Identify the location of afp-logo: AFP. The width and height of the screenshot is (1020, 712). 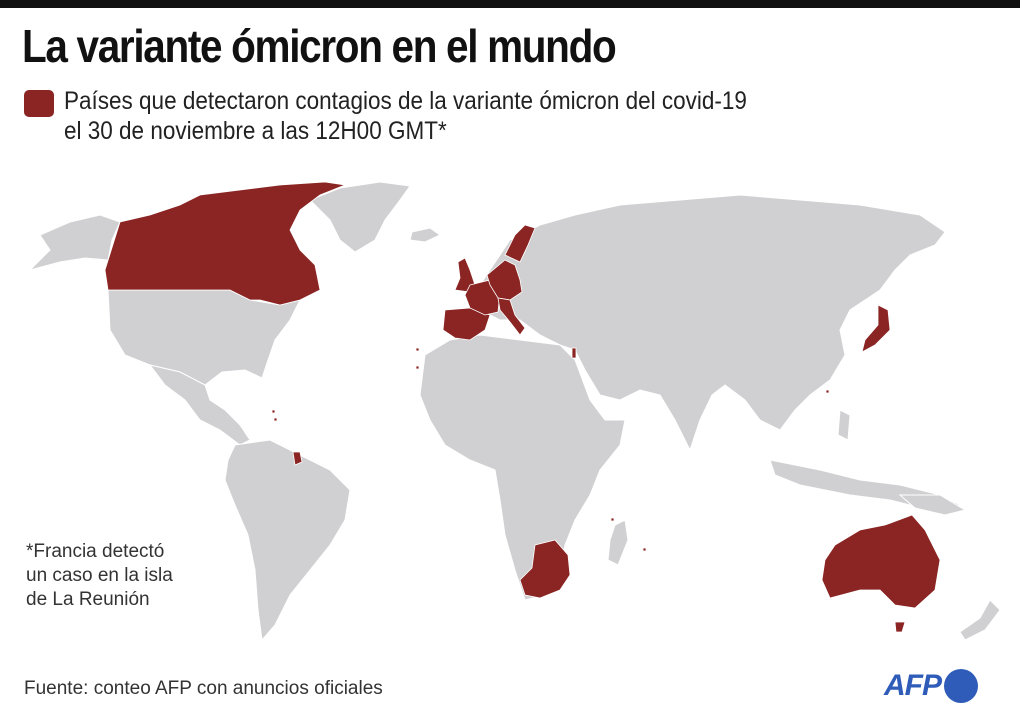
(931, 686).